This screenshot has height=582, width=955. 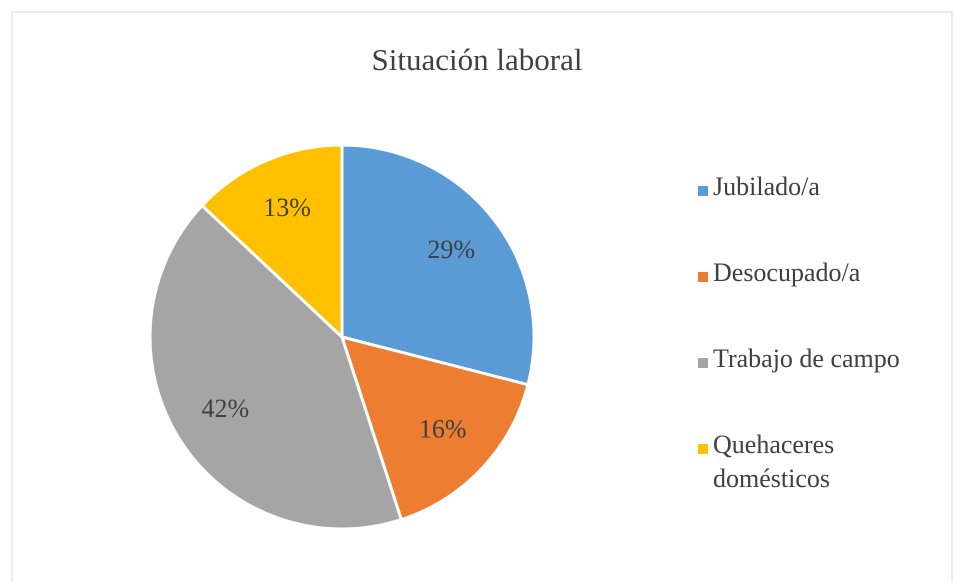 What do you see at coordinates (823, 385) in the screenshot?
I see `legend-item: Trabajo de campo` at bounding box center [823, 385].